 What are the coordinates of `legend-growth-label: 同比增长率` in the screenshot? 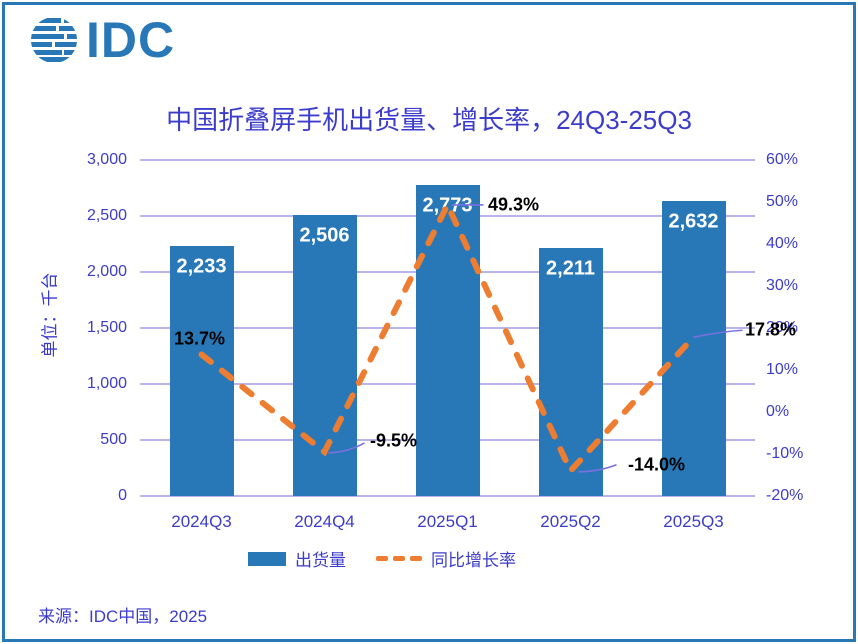 It's located at (473, 560).